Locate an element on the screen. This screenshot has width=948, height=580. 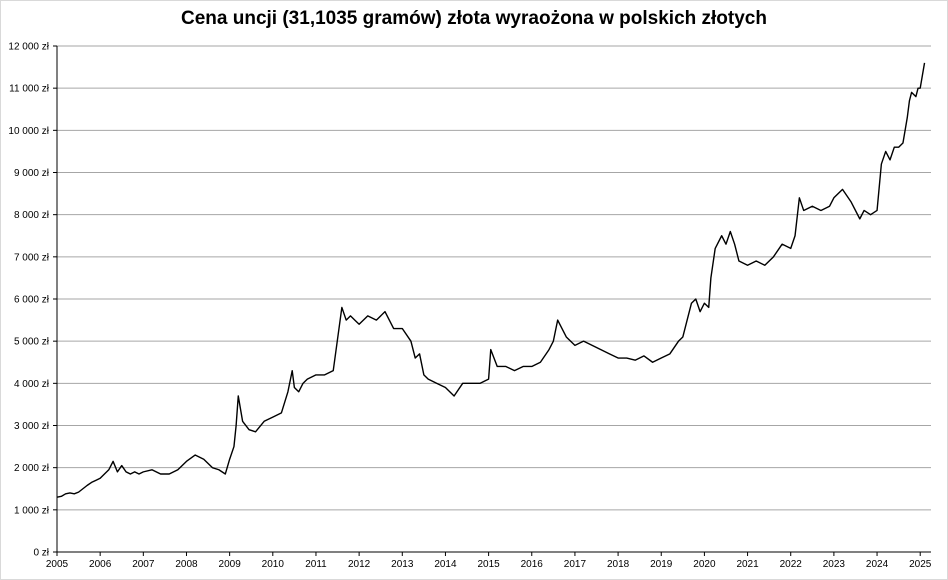
x-tick-label-2025: 2025 is located at coordinates (920, 564).